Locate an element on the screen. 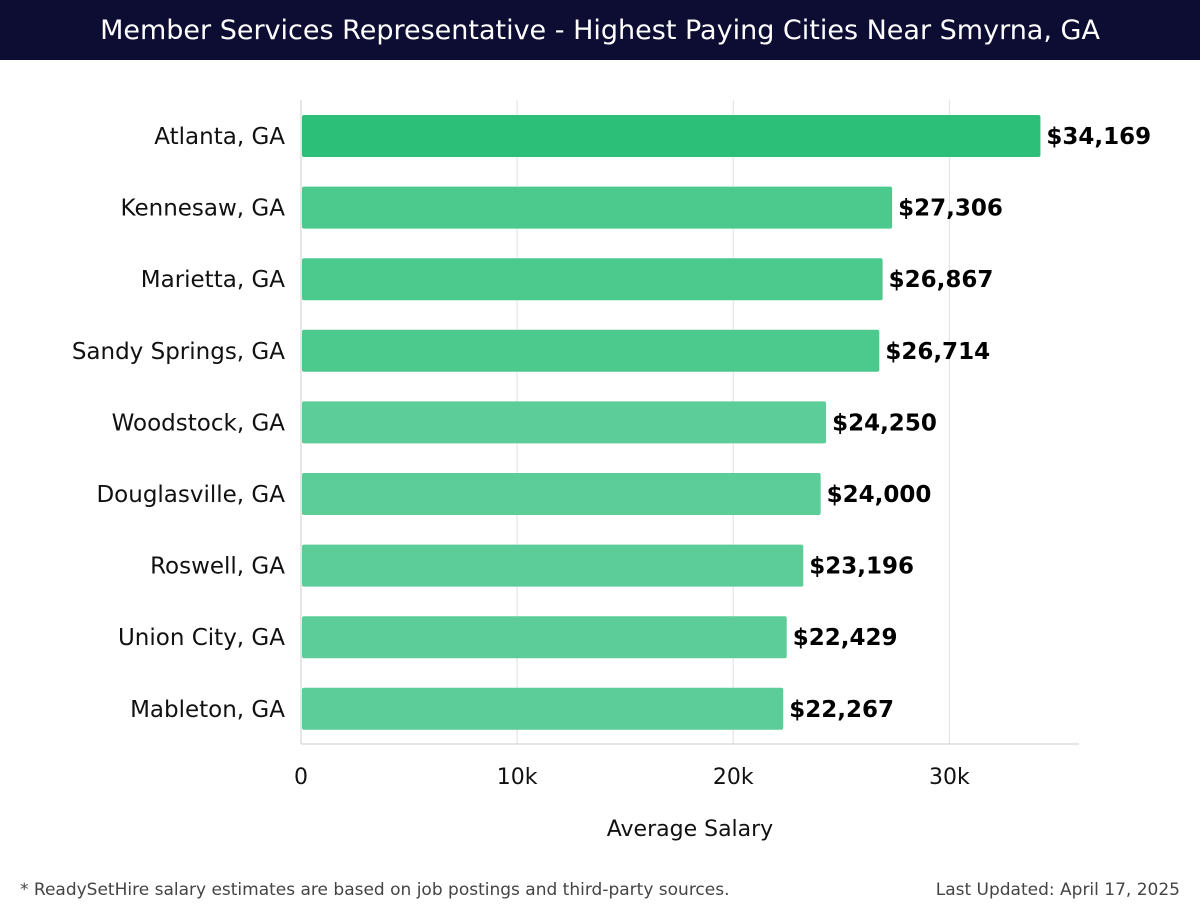 The height and width of the screenshot is (920, 1200). data-label: $22,429 is located at coordinates (845, 638).